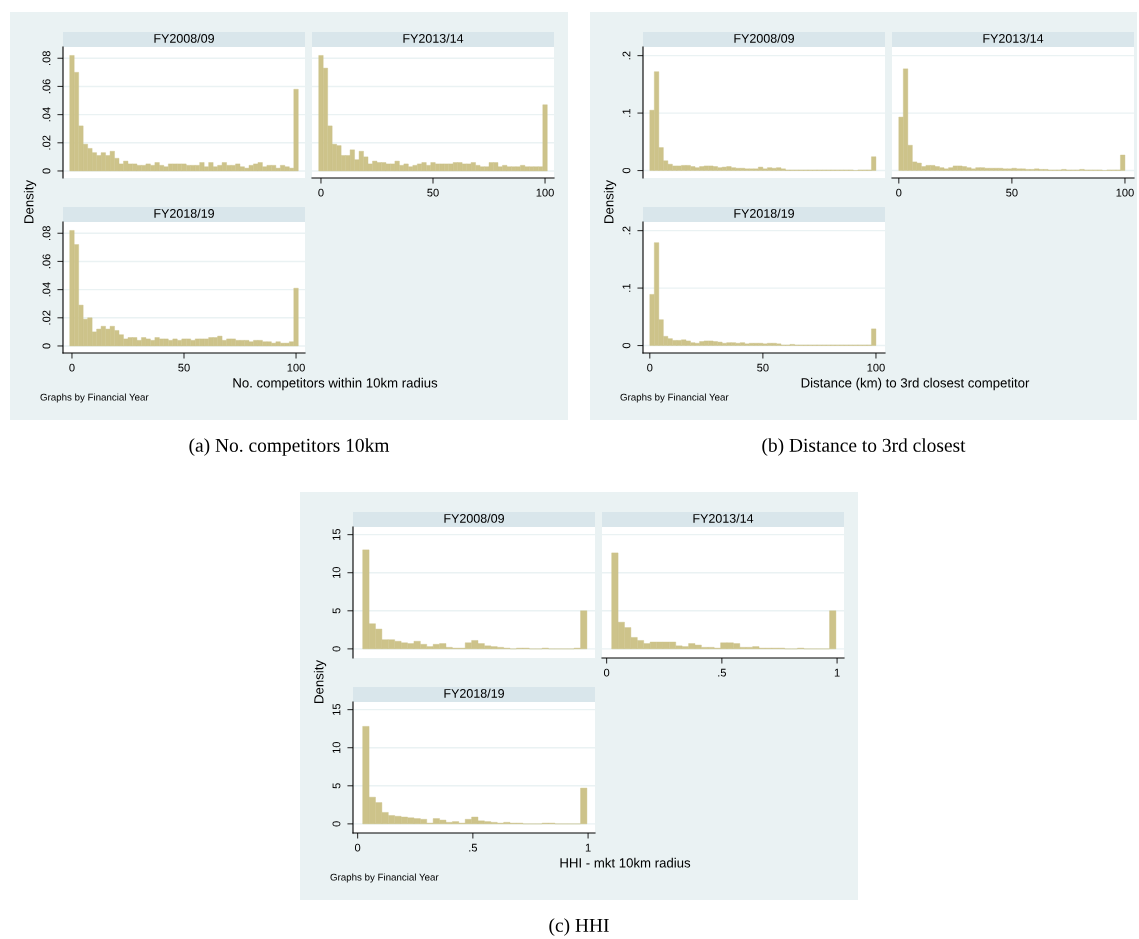 This screenshot has width=1139, height=939. Describe the element at coordinates (579, 927) in the screenshot. I see `text: (c) HHI` at that location.